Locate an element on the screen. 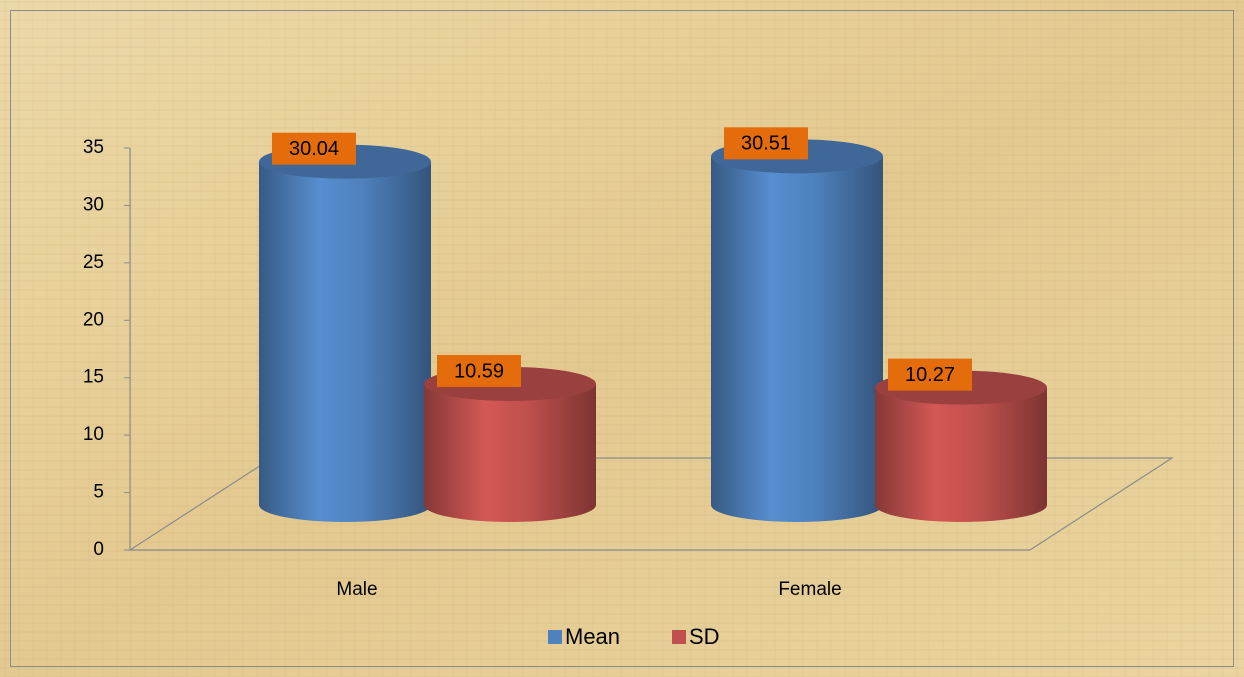 Image resolution: width=1244 pixels, height=677 pixels. legend-label: SD is located at coordinates (704, 636).